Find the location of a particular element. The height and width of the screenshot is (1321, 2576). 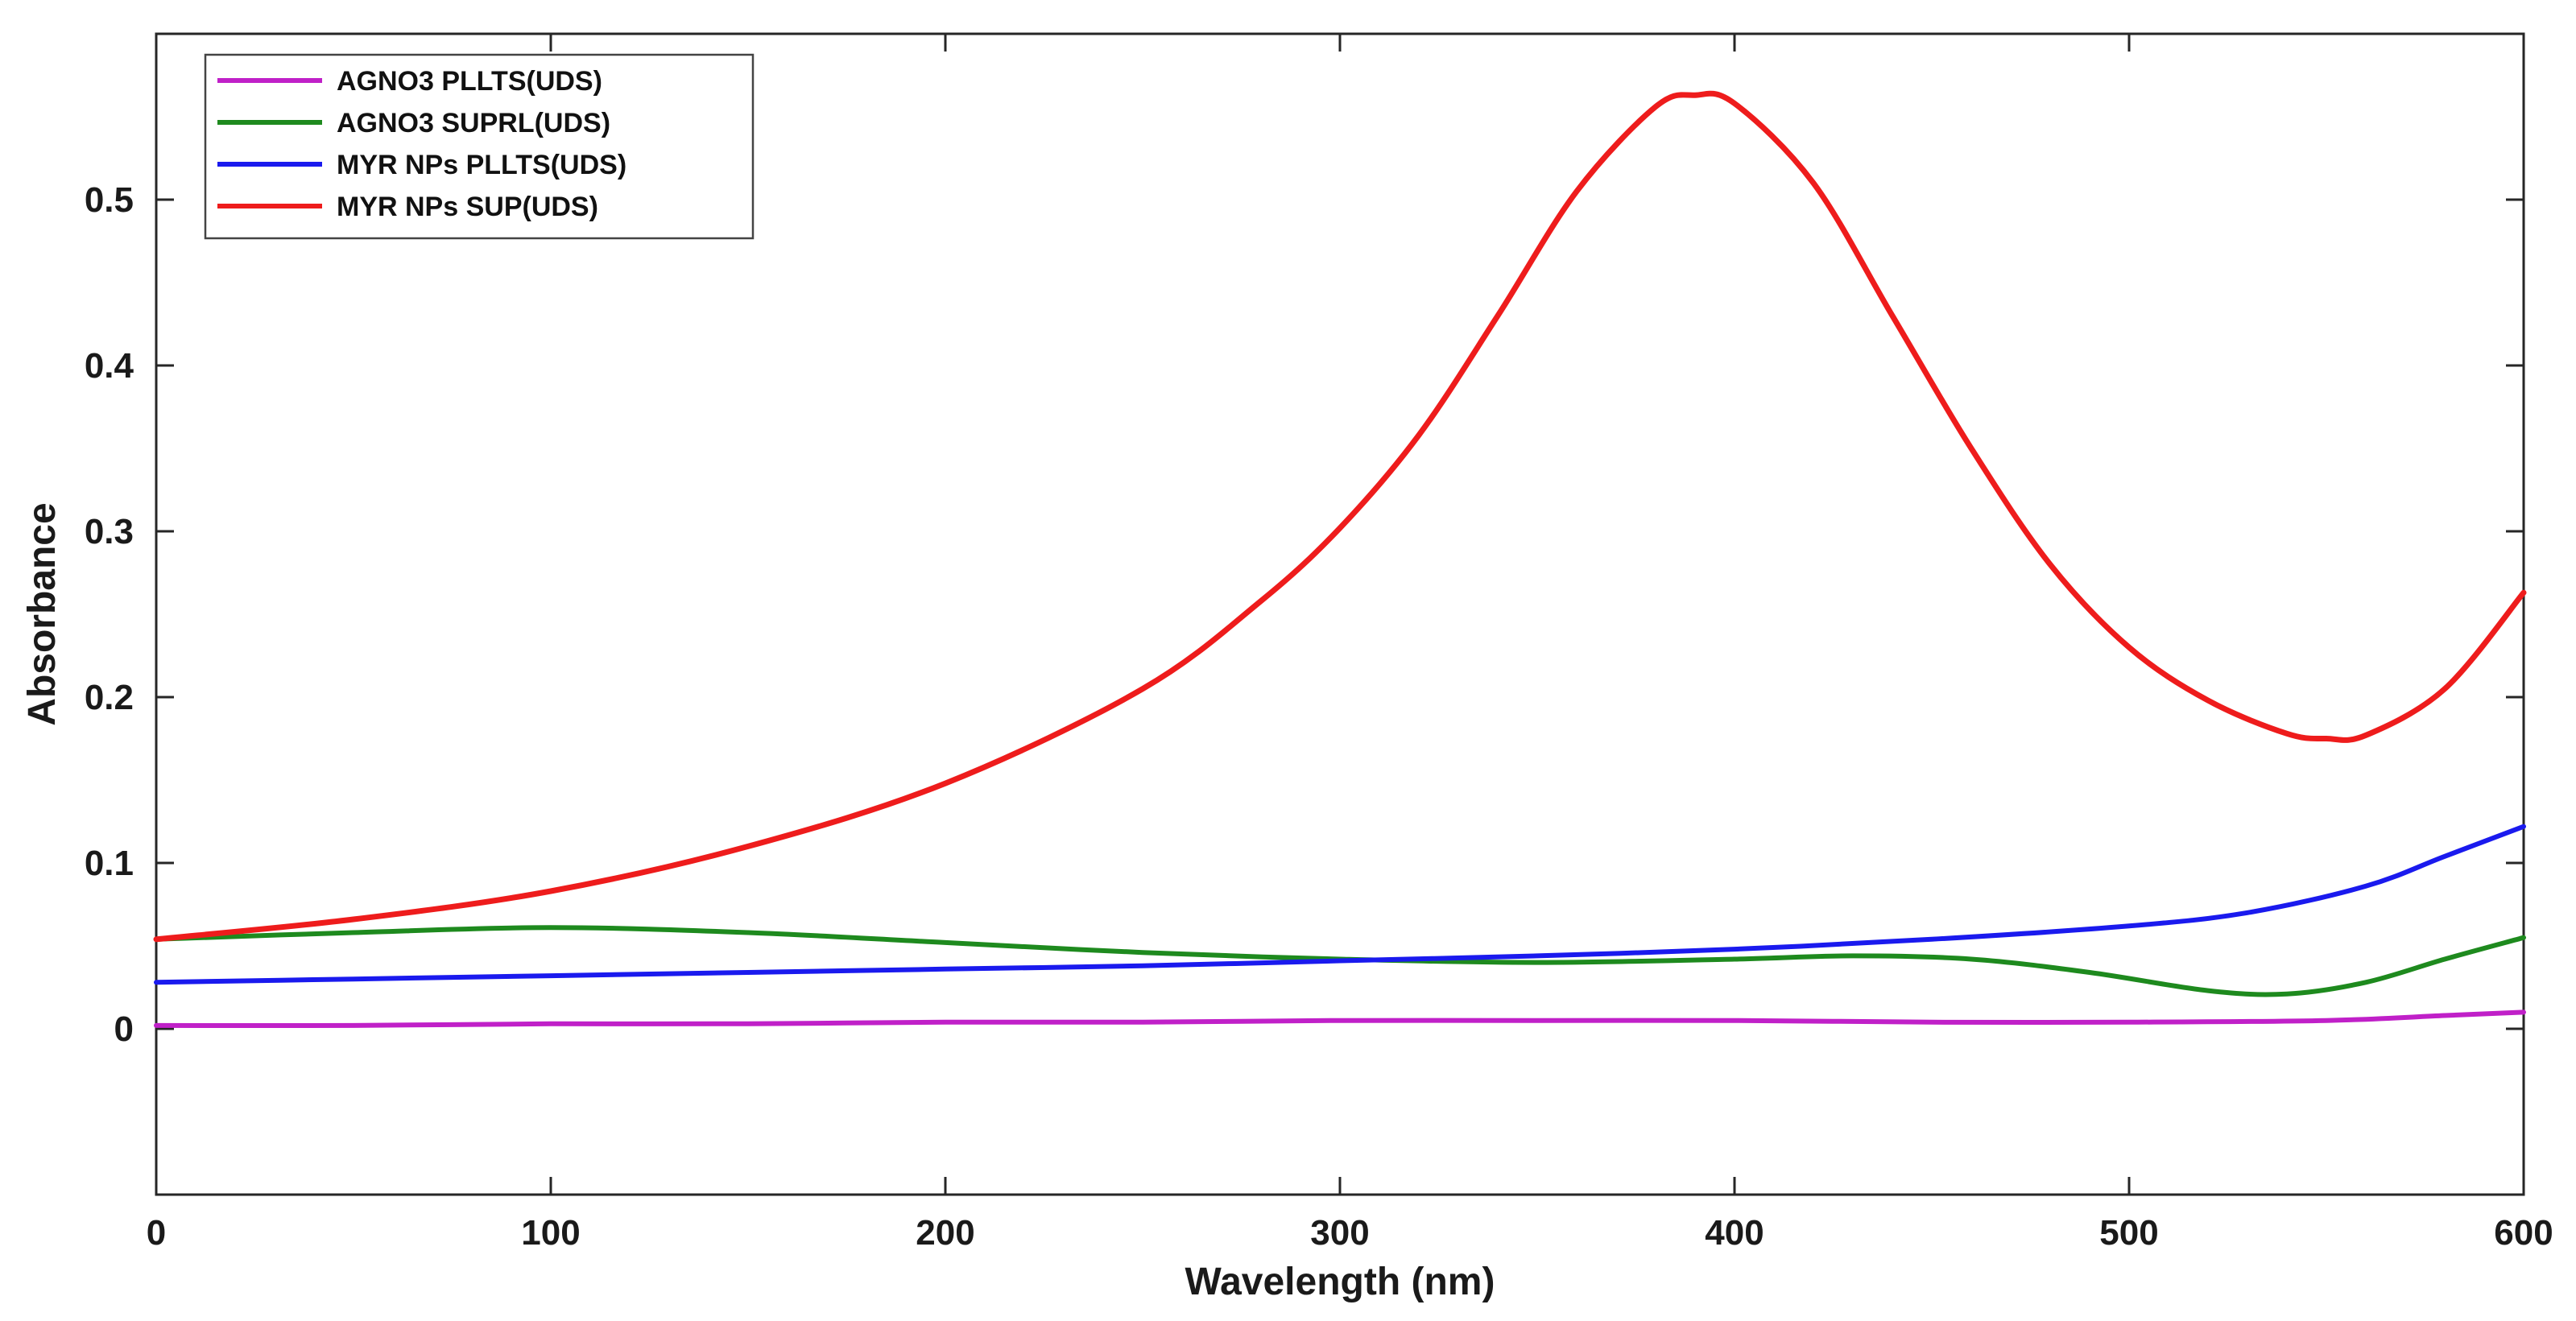

legend-label-agno3-pllts-uds: AGNO3 PLLTS(UDS) is located at coordinates (470, 81).